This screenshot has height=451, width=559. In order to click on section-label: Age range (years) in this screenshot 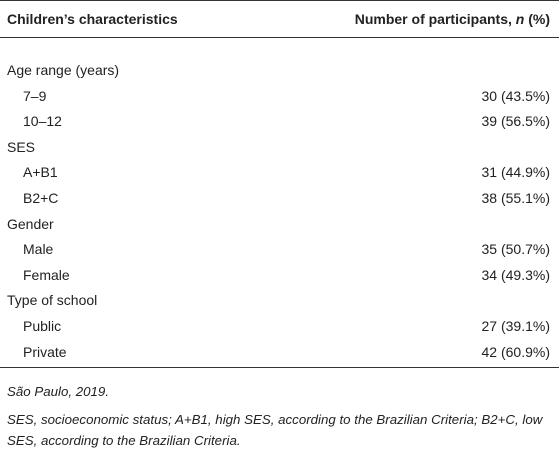, I will do `click(63, 70)`.